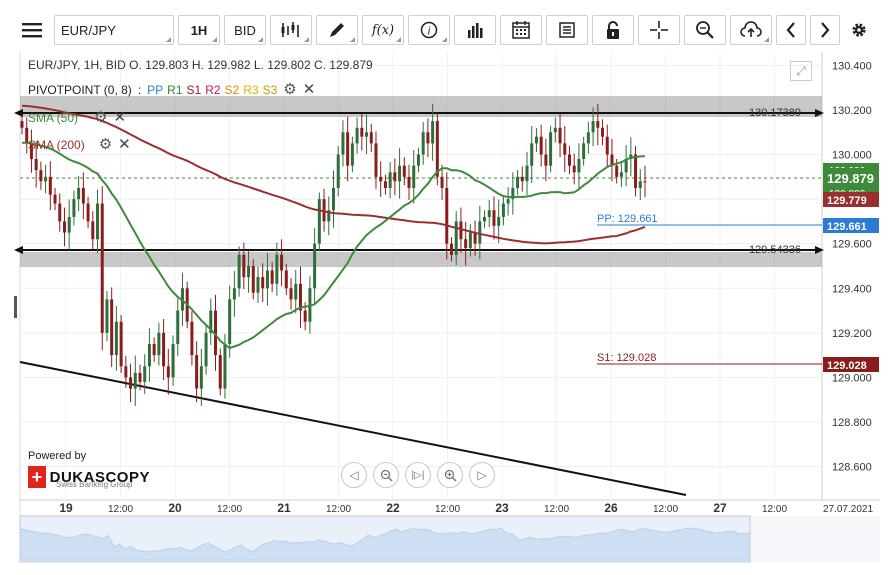 The height and width of the screenshot is (575, 890). What do you see at coordinates (429, 30) in the screenshot?
I see `info-button: i` at bounding box center [429, 30].